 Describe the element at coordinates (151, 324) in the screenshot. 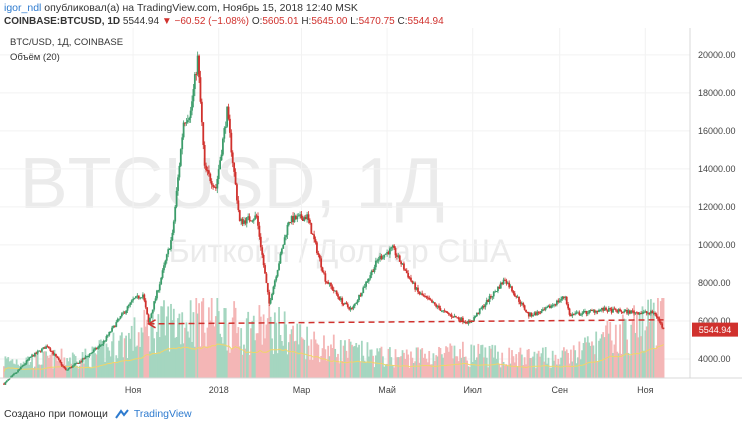

I see `support-line-arrow` at that location.